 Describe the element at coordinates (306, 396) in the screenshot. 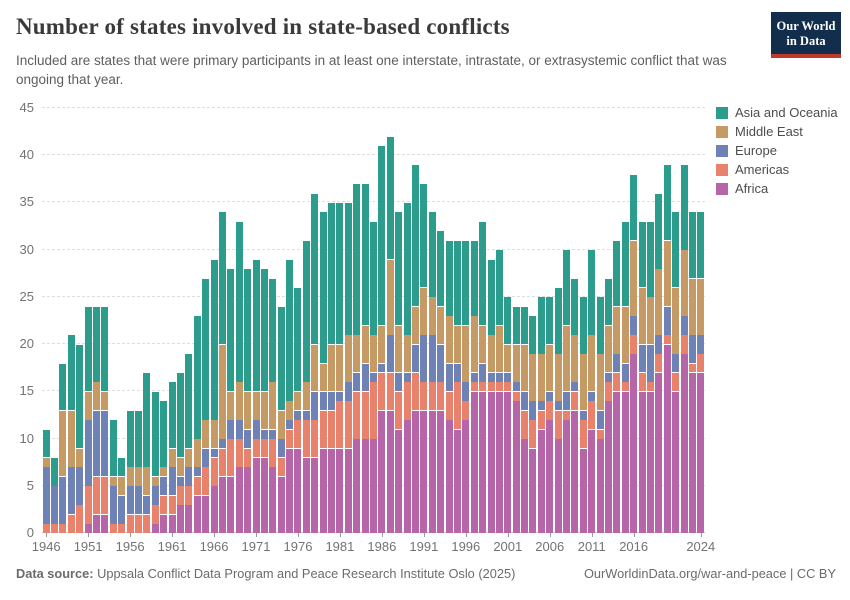

I see `bar-1977-middle-east` at that location.